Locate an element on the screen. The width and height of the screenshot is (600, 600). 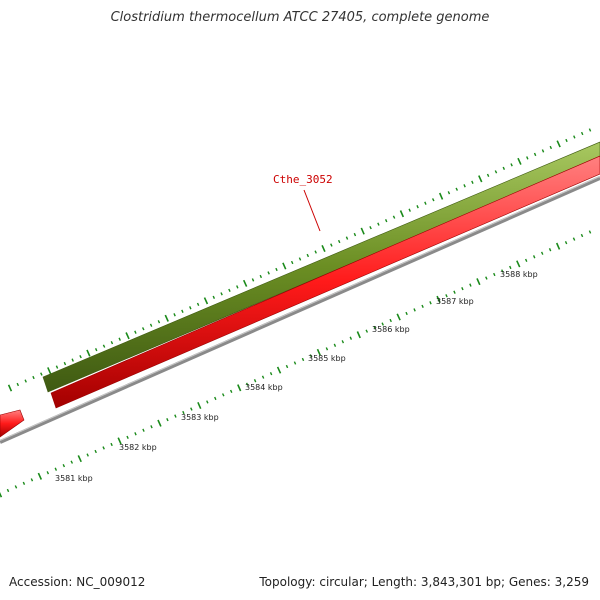
scale-label: 3581 kbp is located at coordinates (74, 478).